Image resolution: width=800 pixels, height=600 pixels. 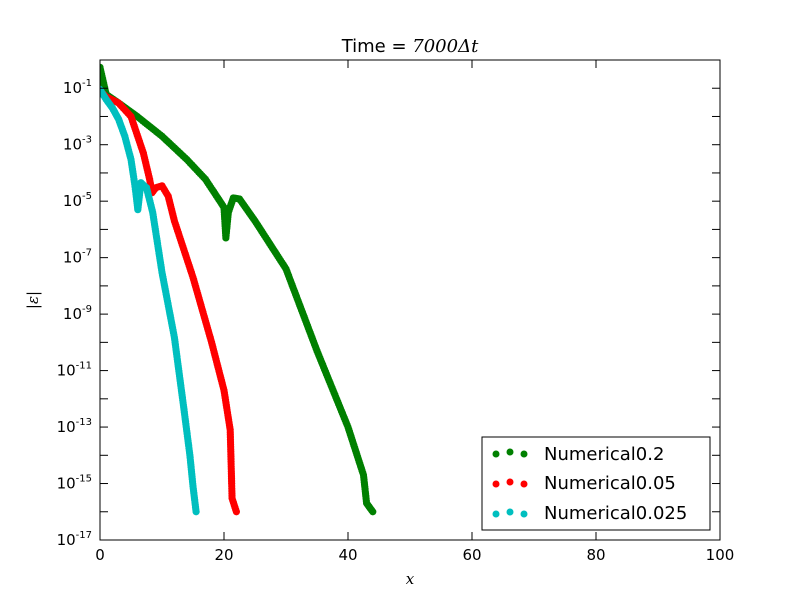 I want to click on y-tick-exponent: -15, so click(x=84, y=479).